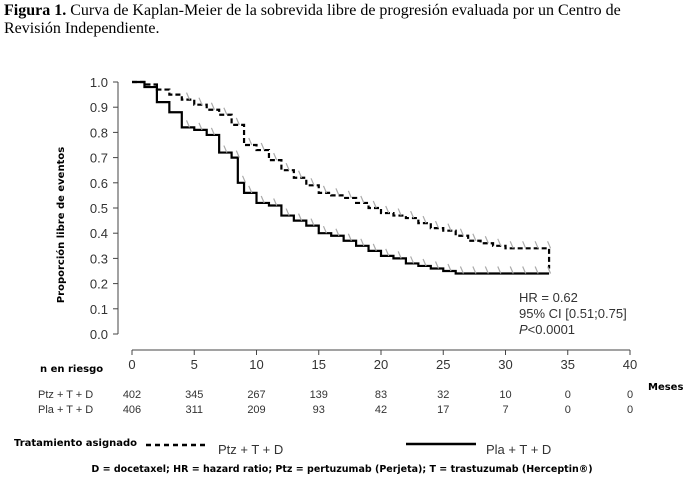 The image size is (684, 487). Describe the element at coordinates (523, 329) in the screenshot. I see `p-symbol: P` at that location.